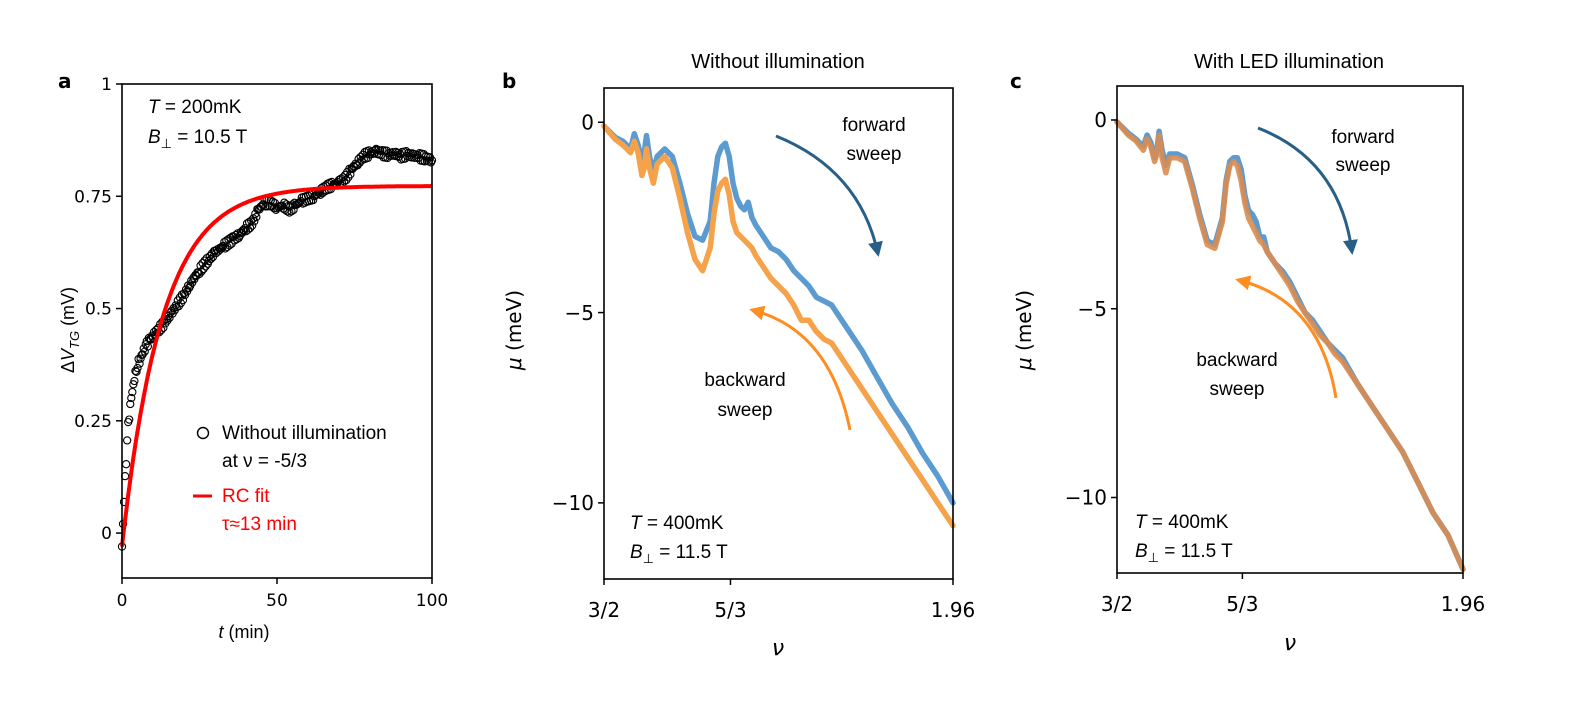 This screenshot has width=1578, height=728. I want to click on panel-c-forward-label-line2: sweep, so click(1363, 165).